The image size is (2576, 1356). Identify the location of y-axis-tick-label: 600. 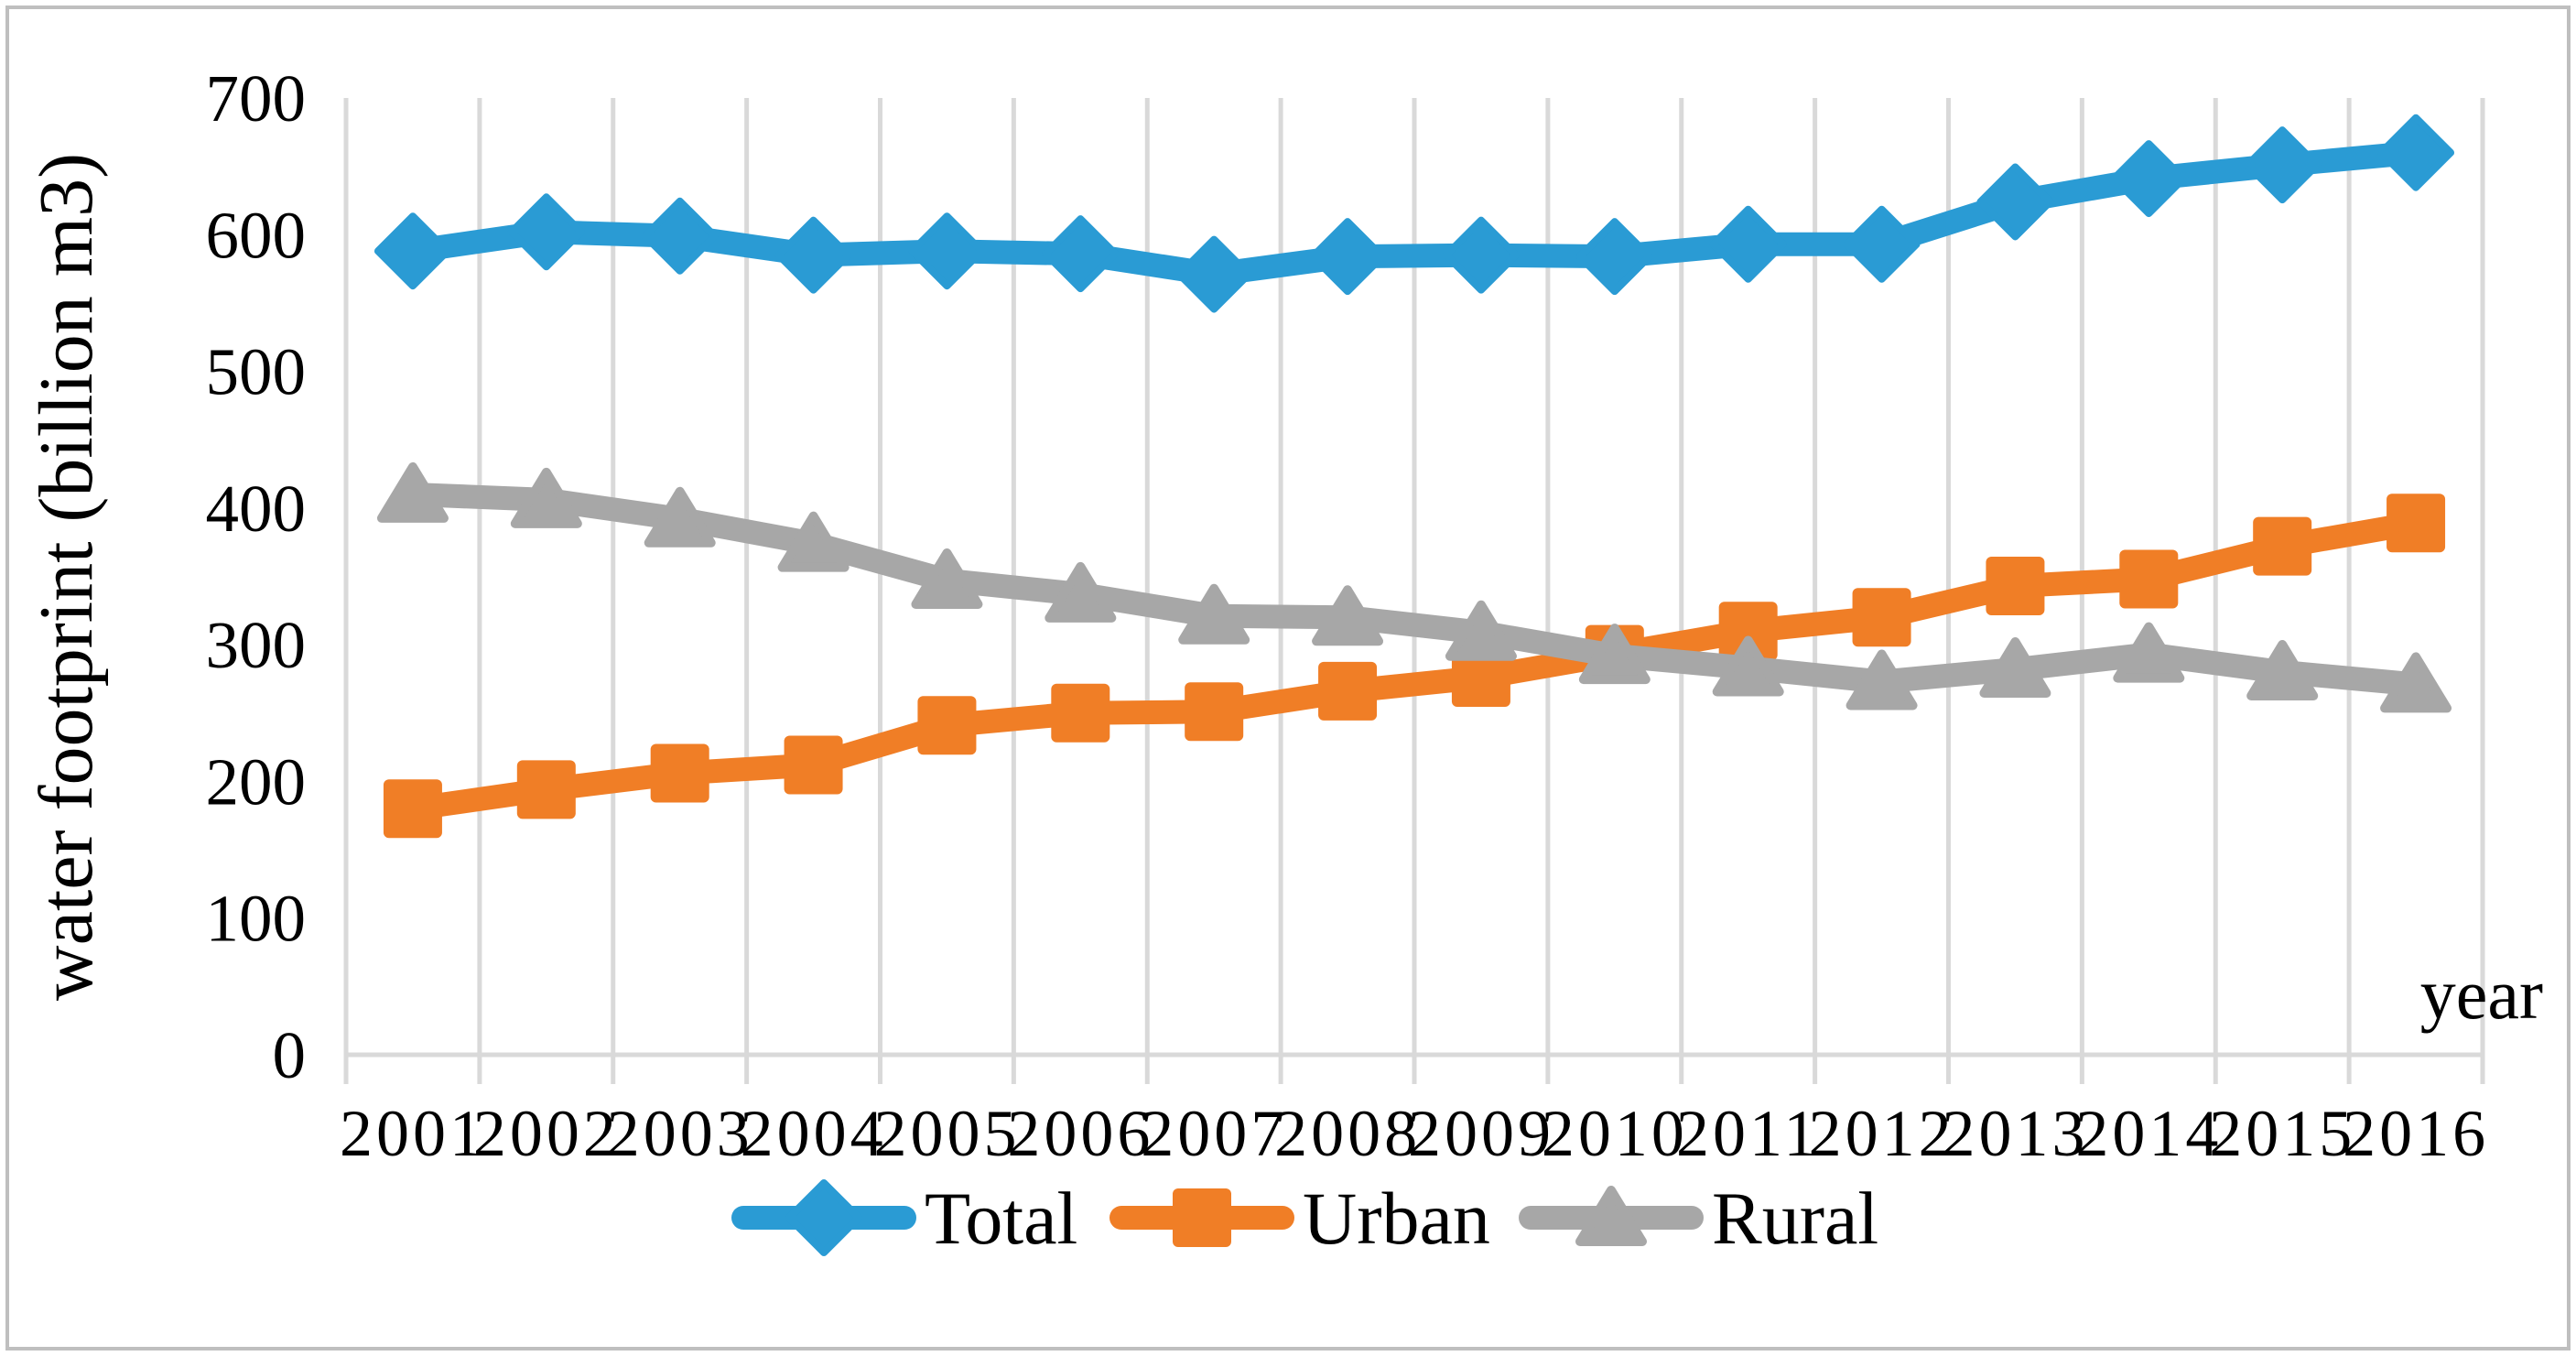
(257, 235).